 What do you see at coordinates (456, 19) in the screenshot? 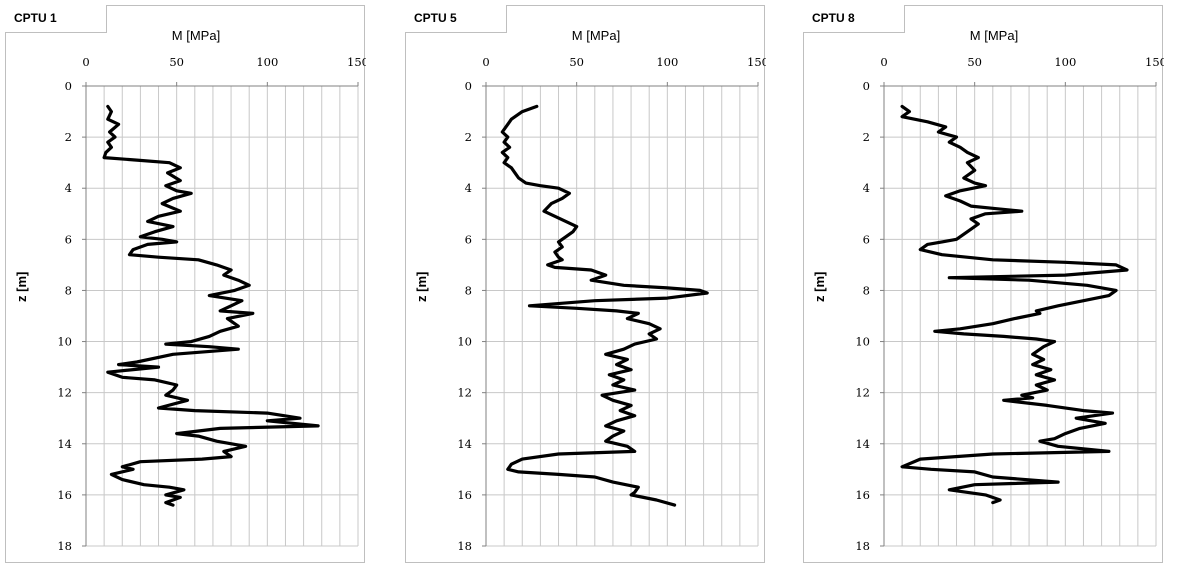
I see `chart-title-tab: CPTU 5` at bounding box center [456, 19].